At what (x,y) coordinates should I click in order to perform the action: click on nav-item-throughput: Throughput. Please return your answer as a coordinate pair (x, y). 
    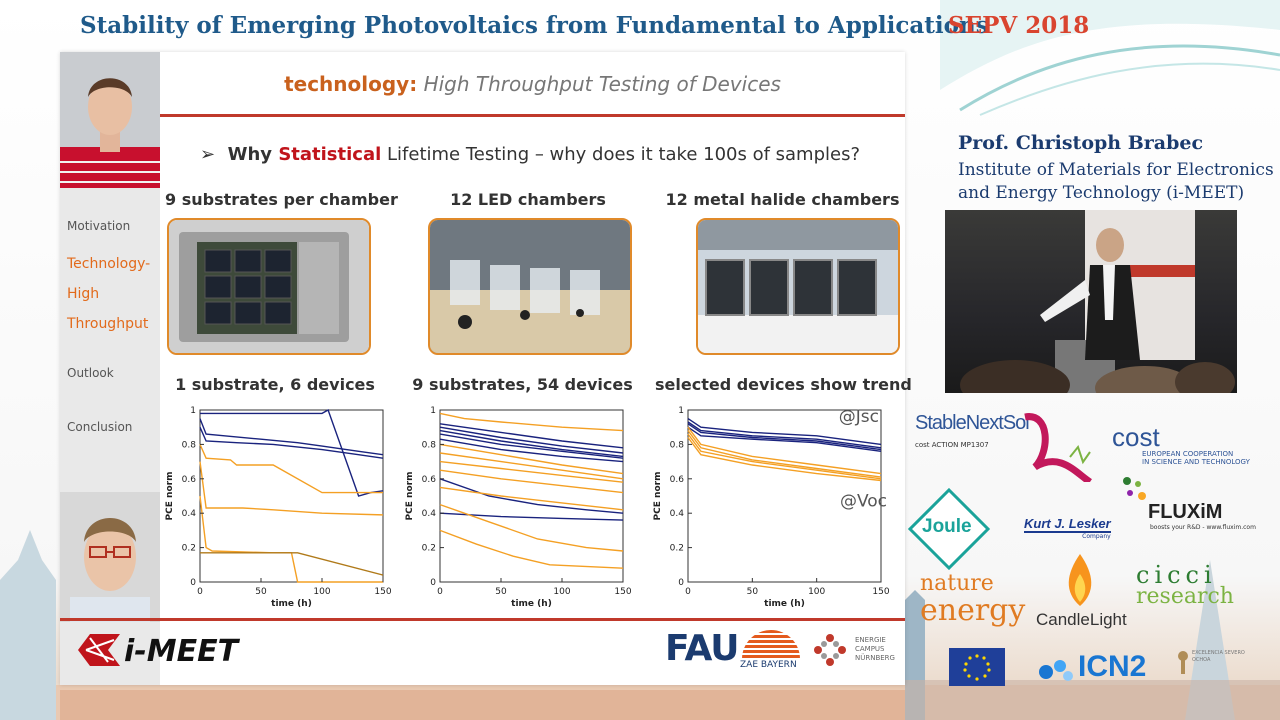
    Looking at the image, I should click on (108, 324).